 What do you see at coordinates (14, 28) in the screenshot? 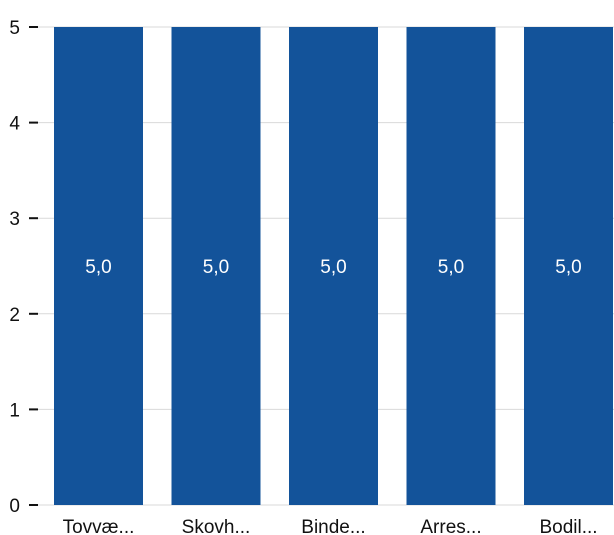
I see `y-tick-label: 5` at bounding box center [14, 28].